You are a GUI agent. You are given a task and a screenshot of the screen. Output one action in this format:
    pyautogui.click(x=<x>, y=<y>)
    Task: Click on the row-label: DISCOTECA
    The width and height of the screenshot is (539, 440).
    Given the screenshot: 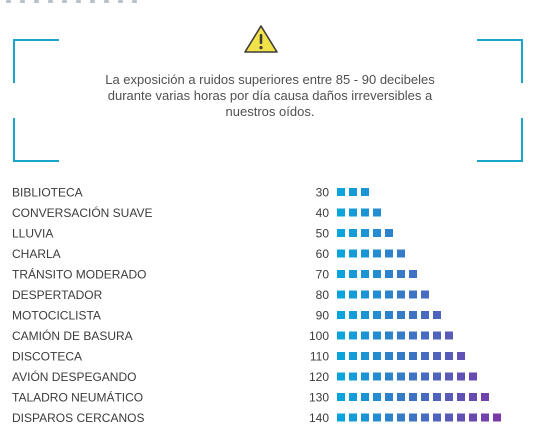 What is the action you would take?
    pyautogui.click(x=47, y=357)
    